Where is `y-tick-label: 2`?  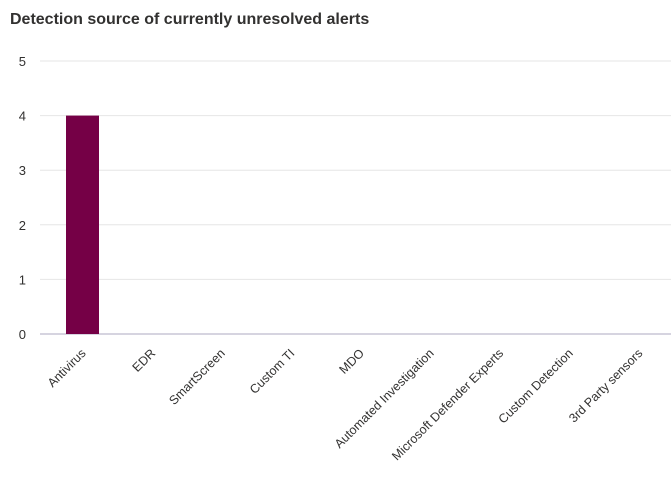
y-tick-label: 2 is located at coordinates (22, 225).